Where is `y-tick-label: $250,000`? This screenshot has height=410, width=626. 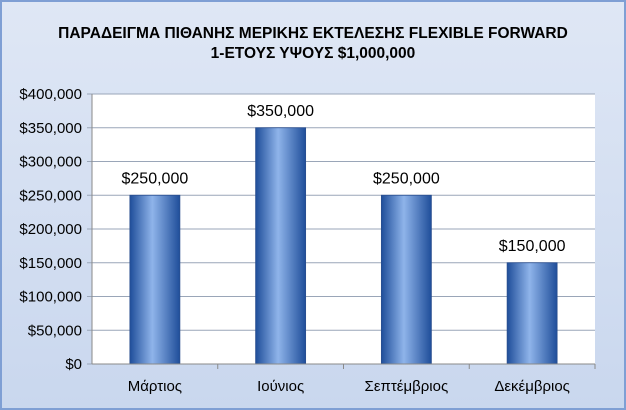 y-tick-label: $250,000 is located at coordinates (50, 195).